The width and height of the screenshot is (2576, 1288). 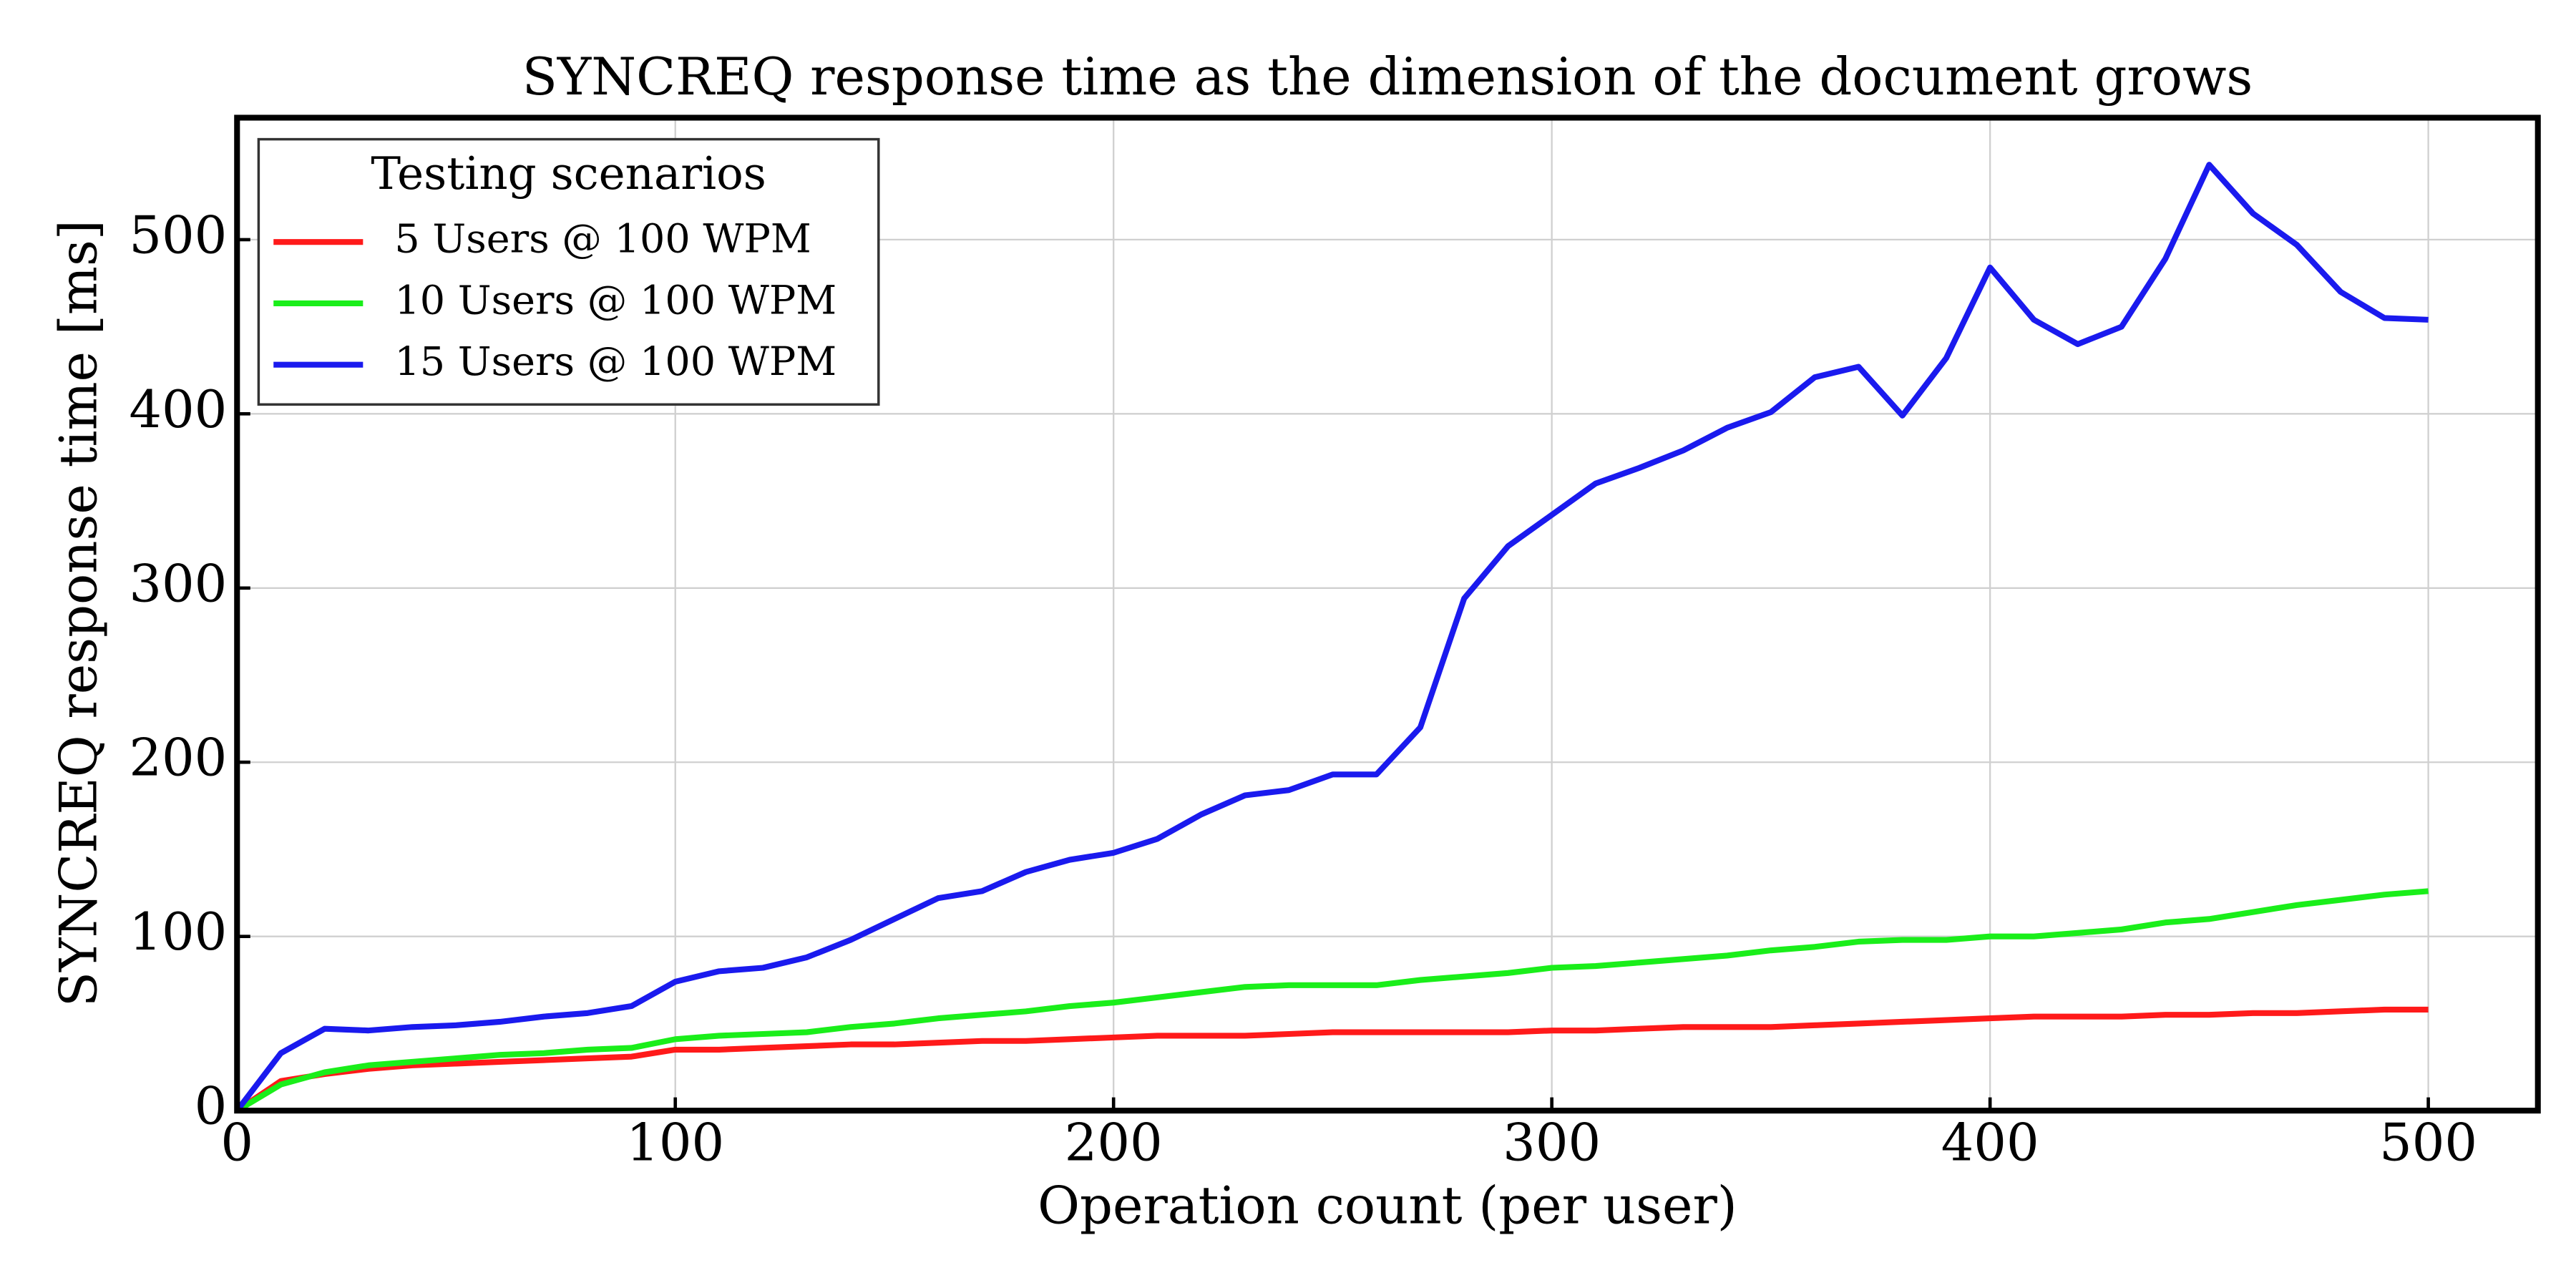 I want to click on x-tick-label: 400, so click(x=1990, y=1143).